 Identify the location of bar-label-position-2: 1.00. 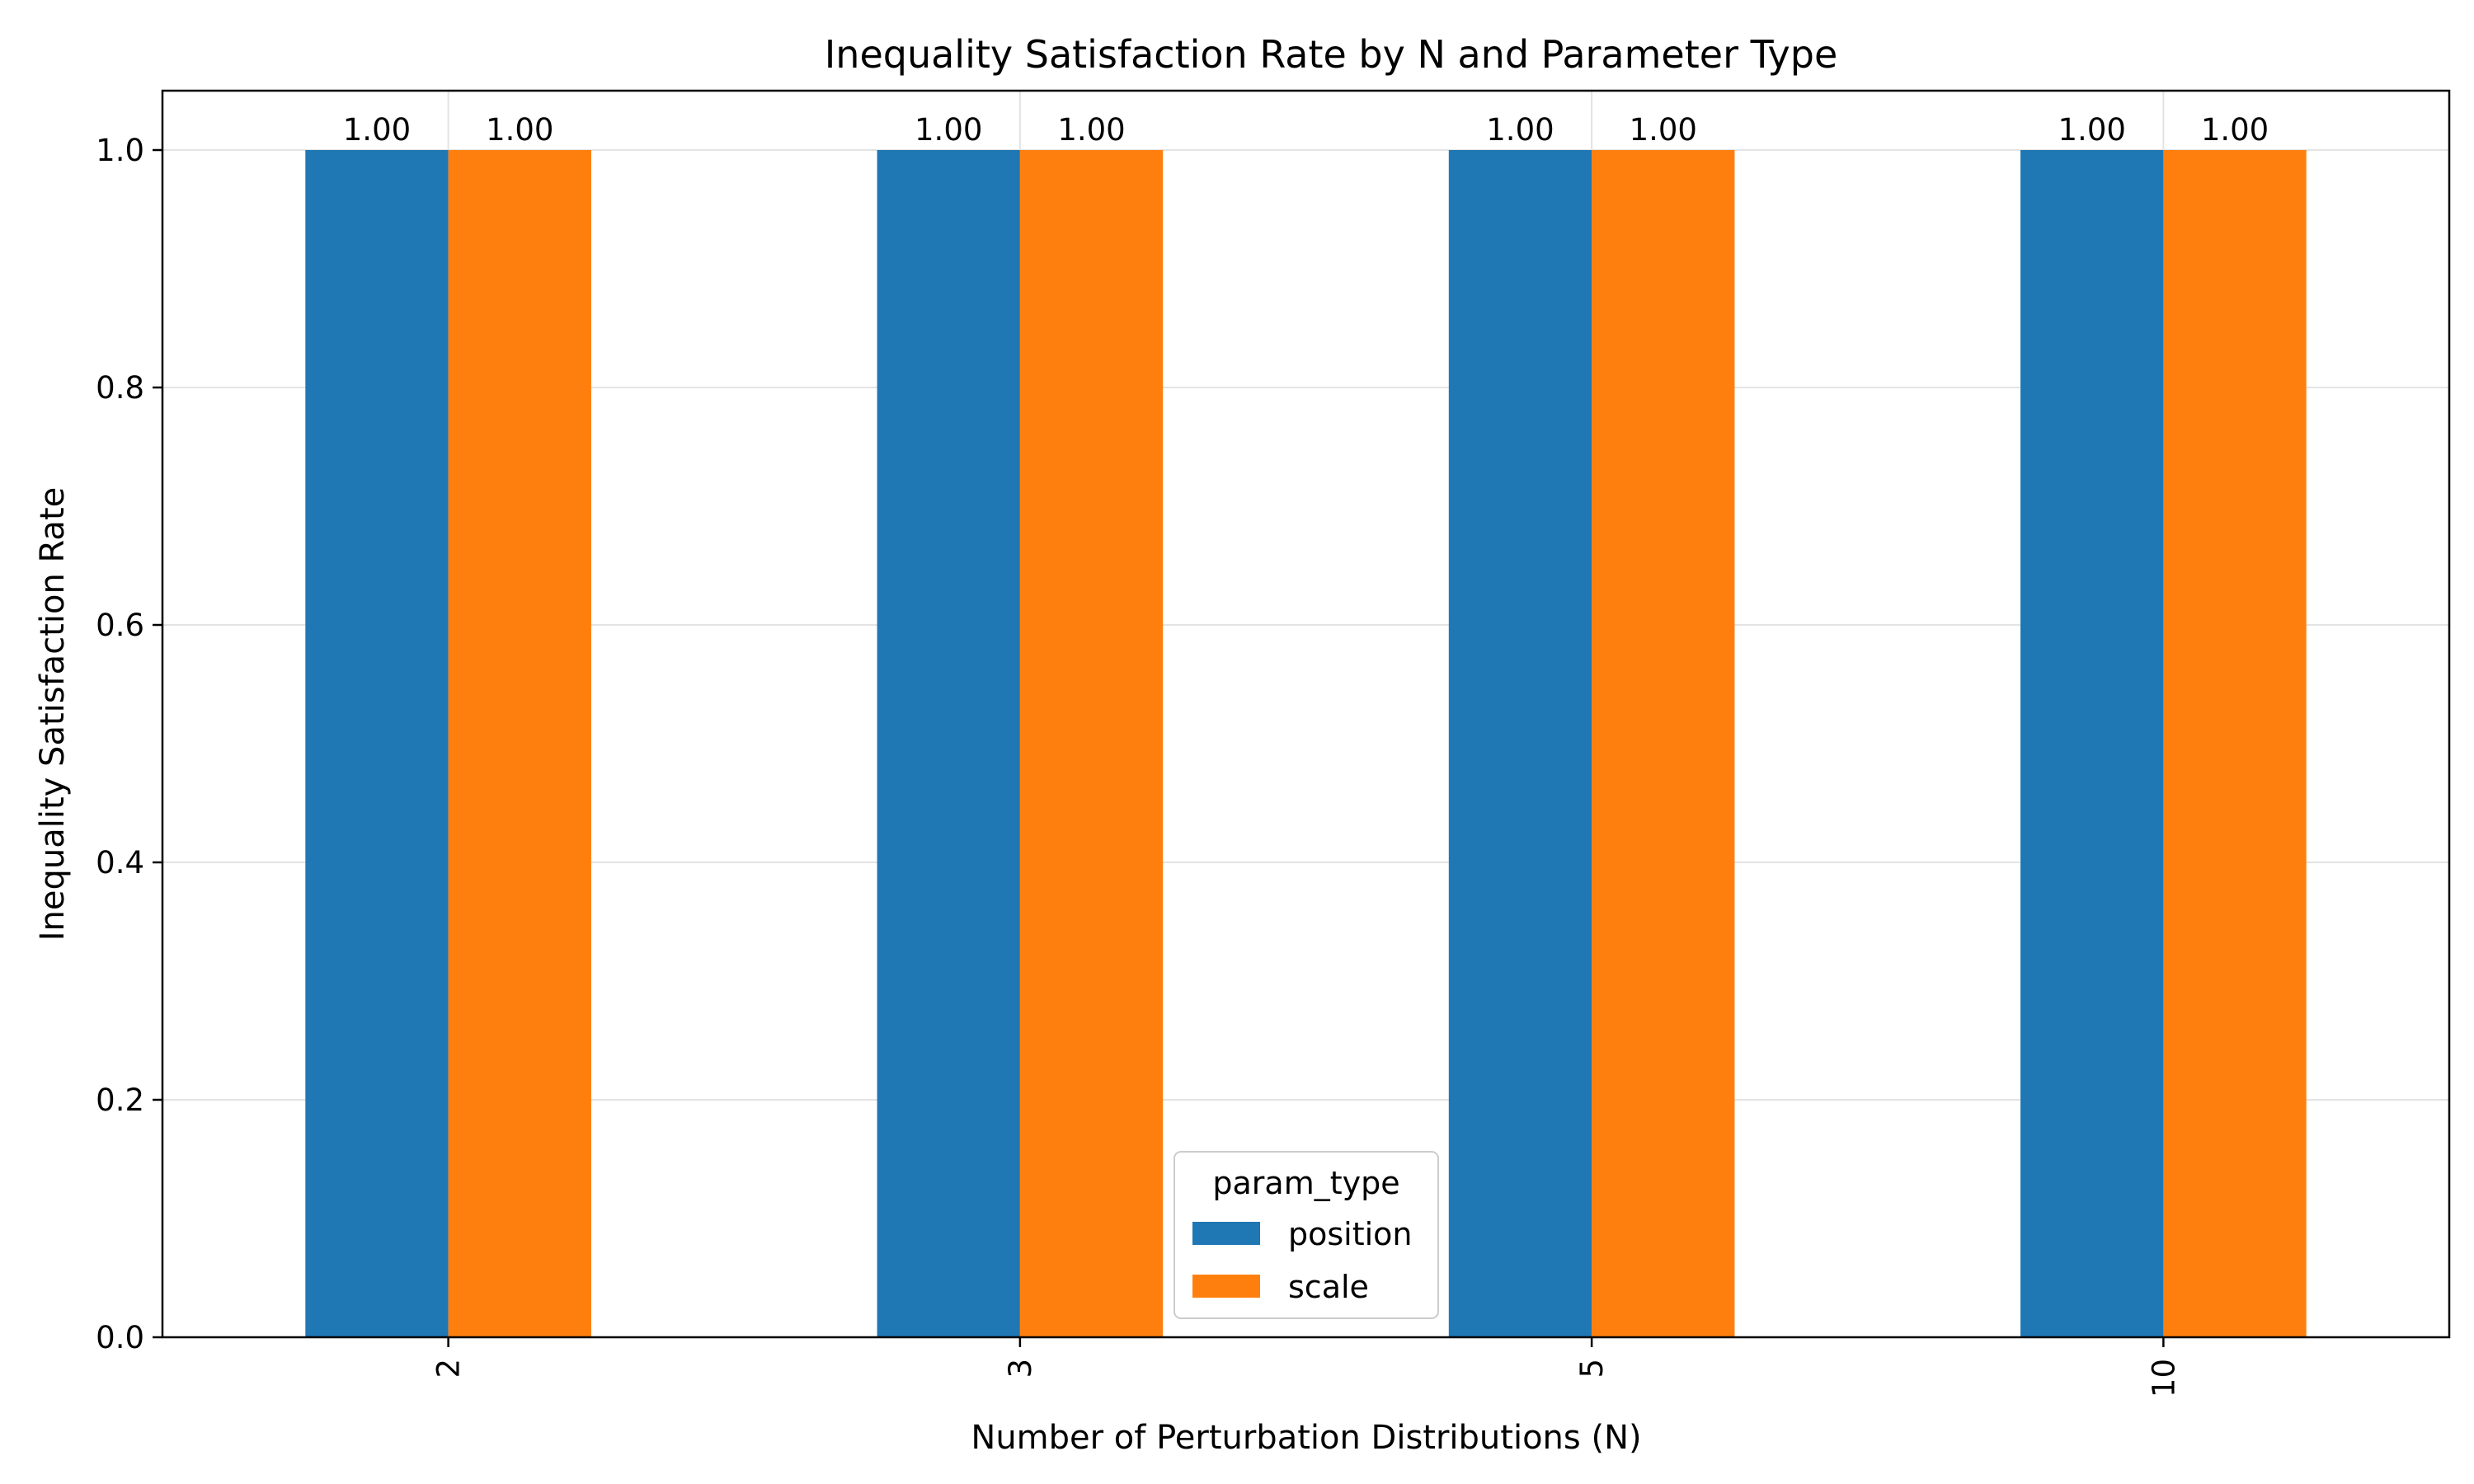
(377, 130).